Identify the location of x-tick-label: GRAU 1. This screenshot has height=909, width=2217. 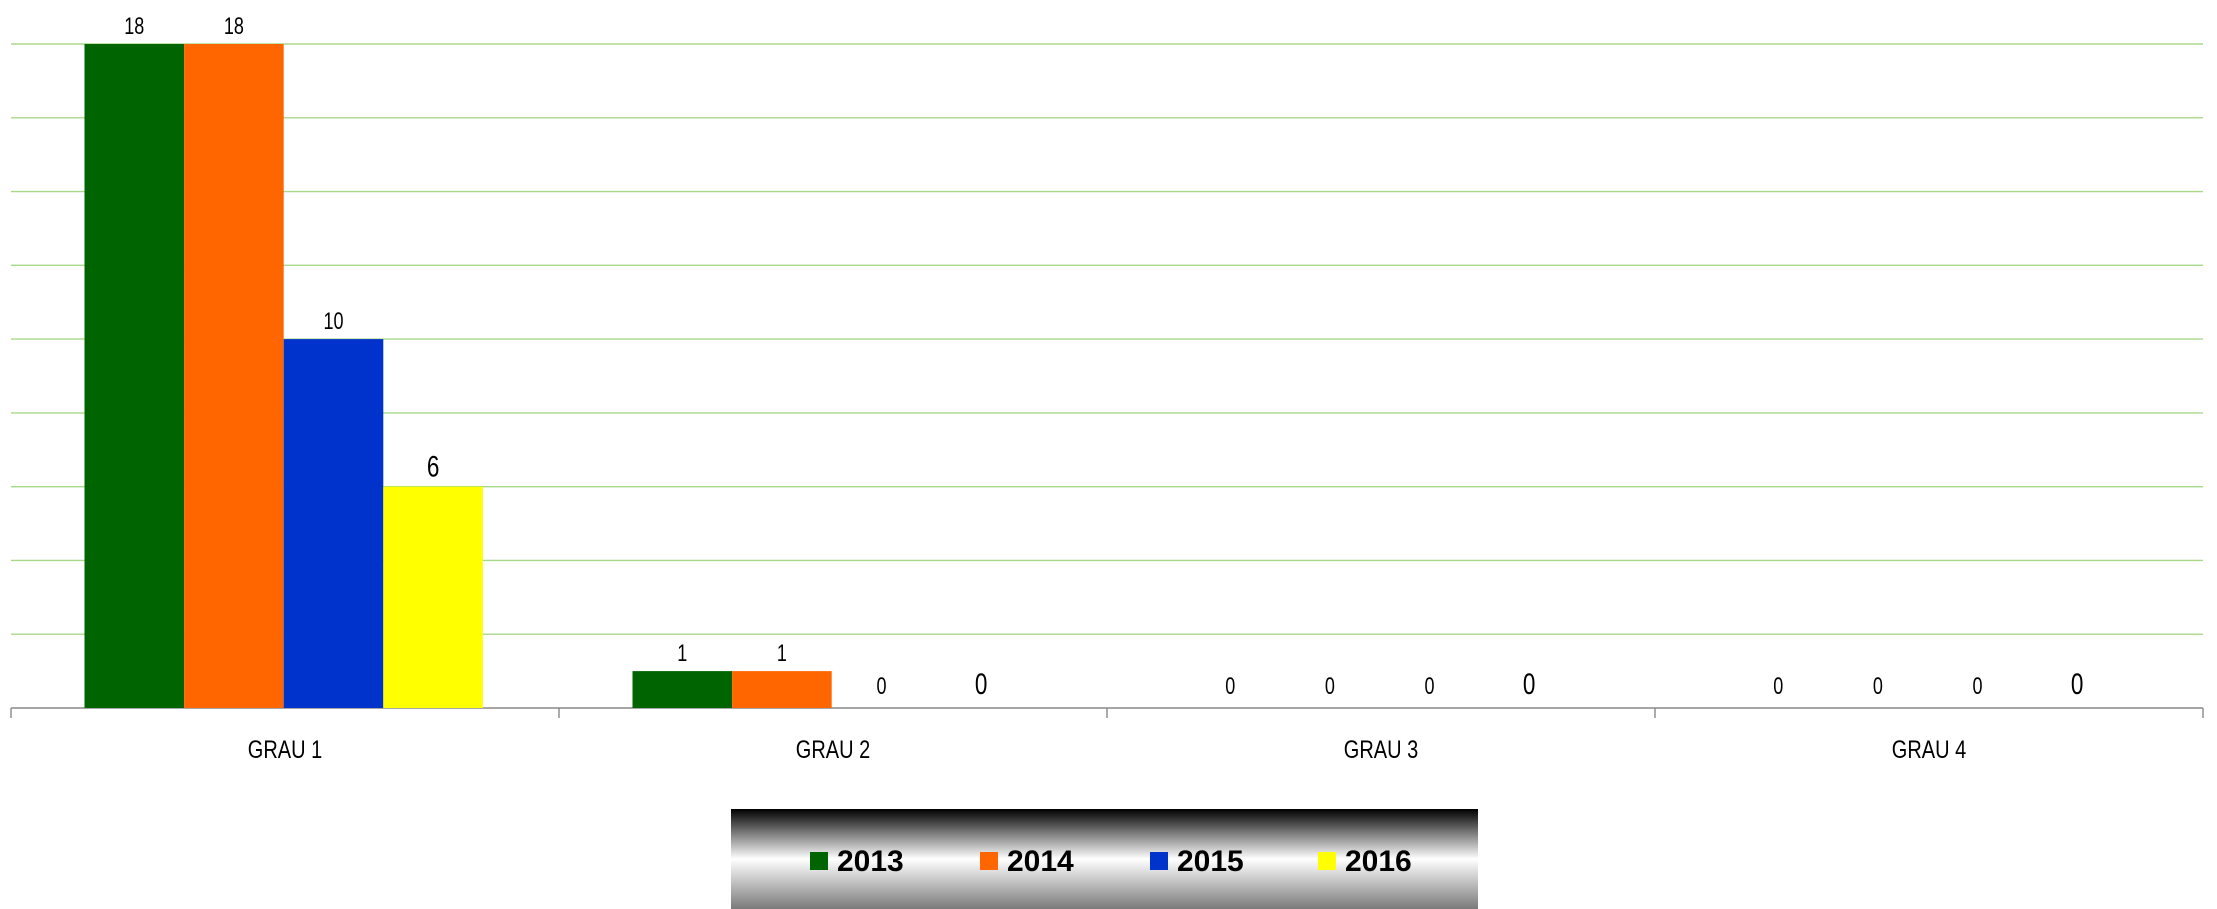
(285, 750).